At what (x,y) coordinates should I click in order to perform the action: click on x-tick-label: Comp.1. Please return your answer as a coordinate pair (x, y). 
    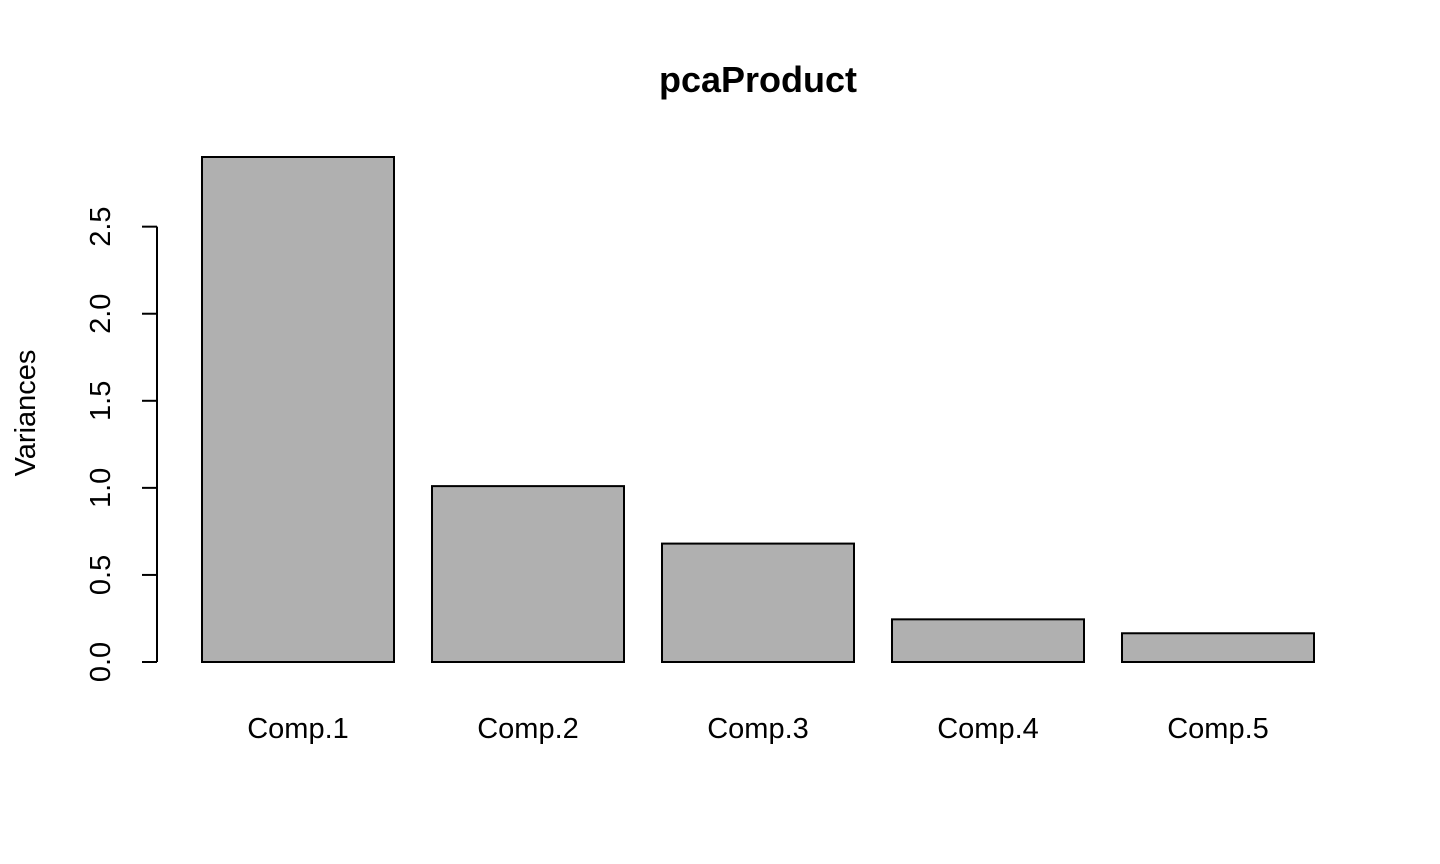
    Looking at the image, I should click on (298, 729).